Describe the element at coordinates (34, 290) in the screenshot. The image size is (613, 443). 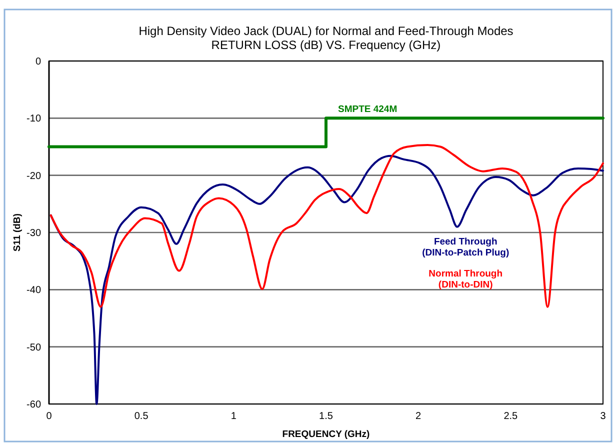
I see `y-tick-label: -40` at that location.